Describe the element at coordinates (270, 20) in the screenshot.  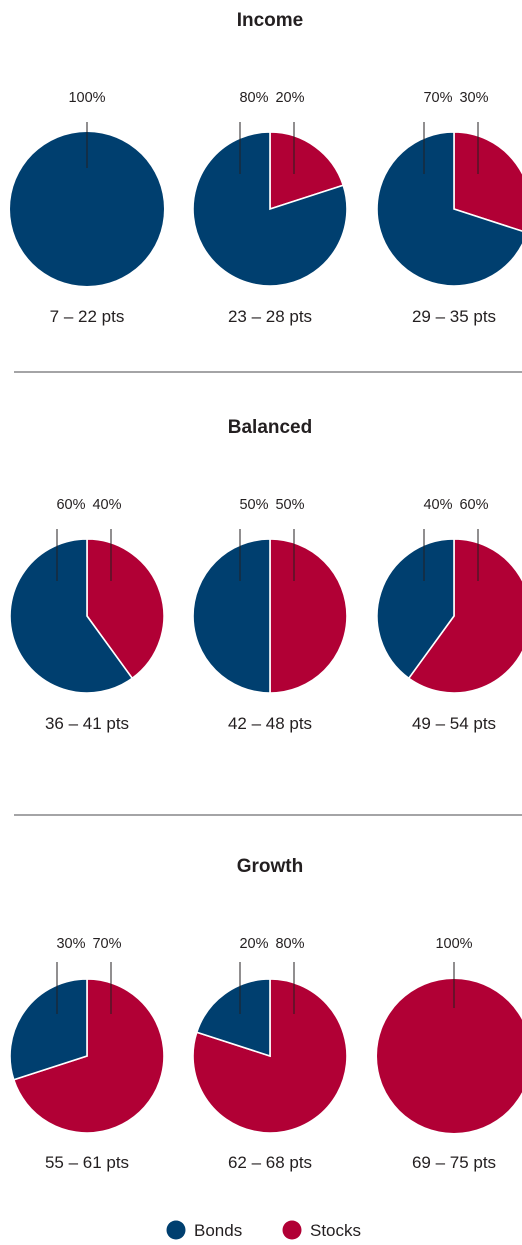
I see `section-title: Income` at that location.